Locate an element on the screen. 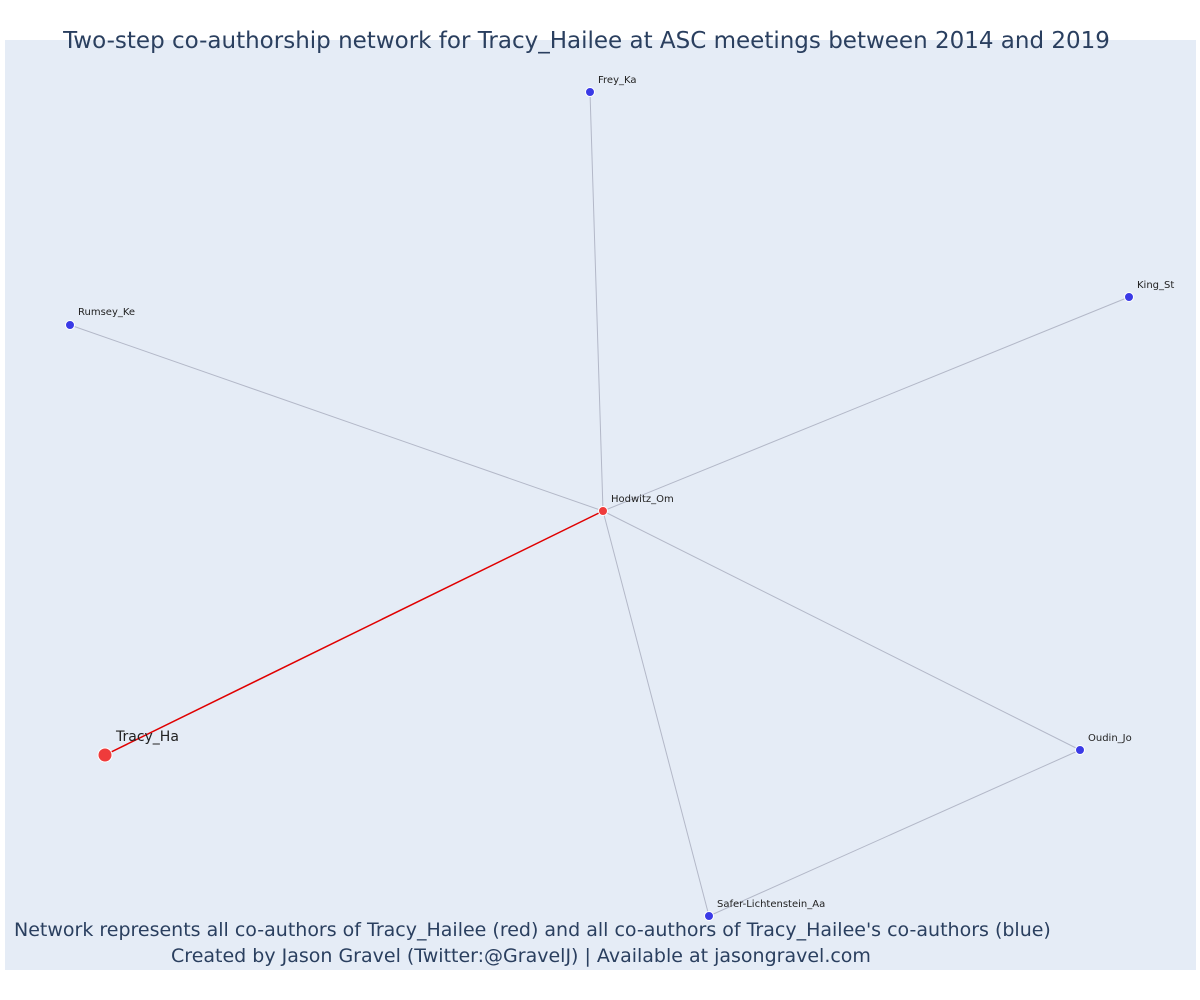 The image size is (1200, 1000). node-frey is located at coordinates (590, 92).